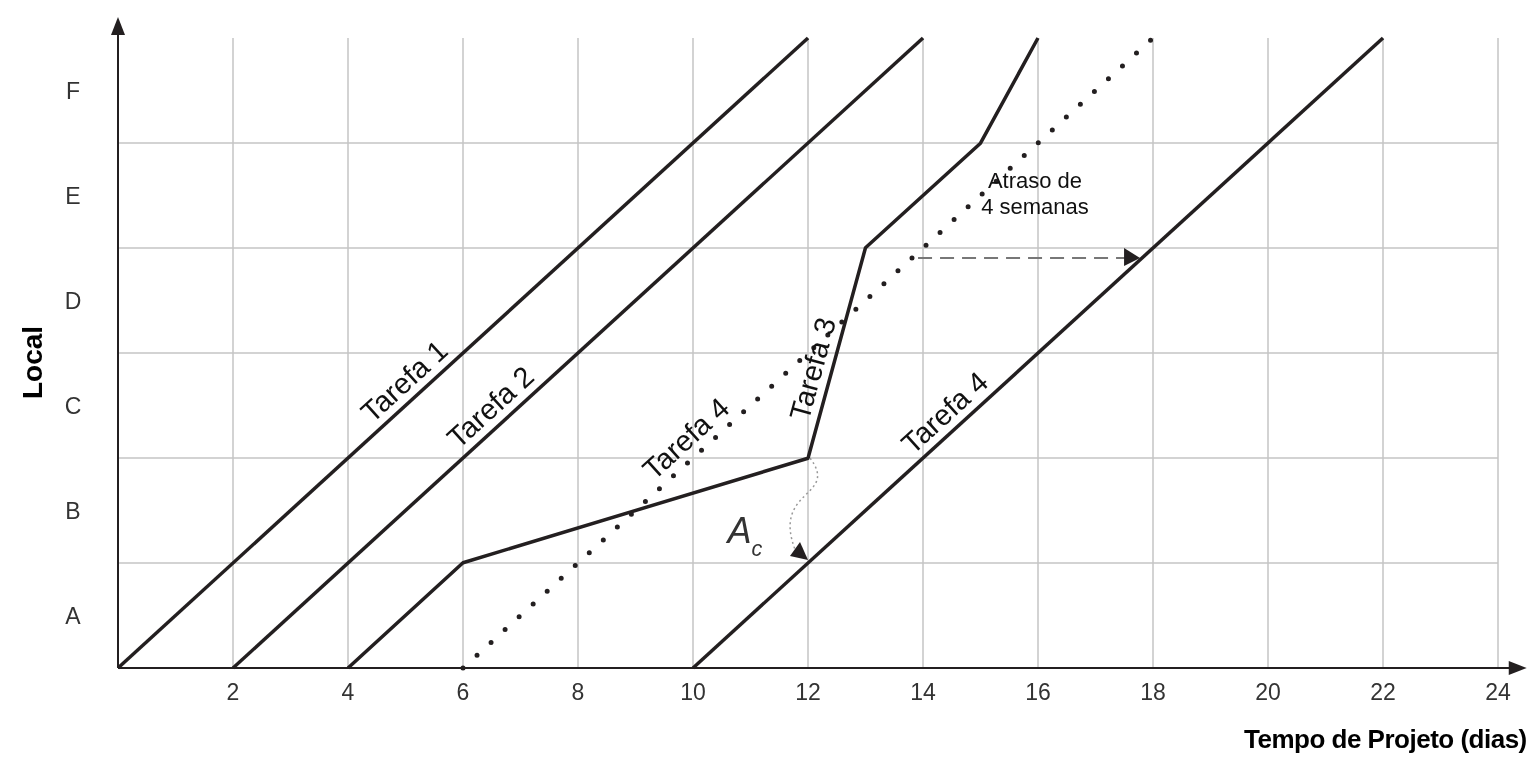 This screenshot has height=780, width=1539. Describe the element at coordinates (1383, 692) in the screenshot. I see `x-tick-label: 22` at that location.